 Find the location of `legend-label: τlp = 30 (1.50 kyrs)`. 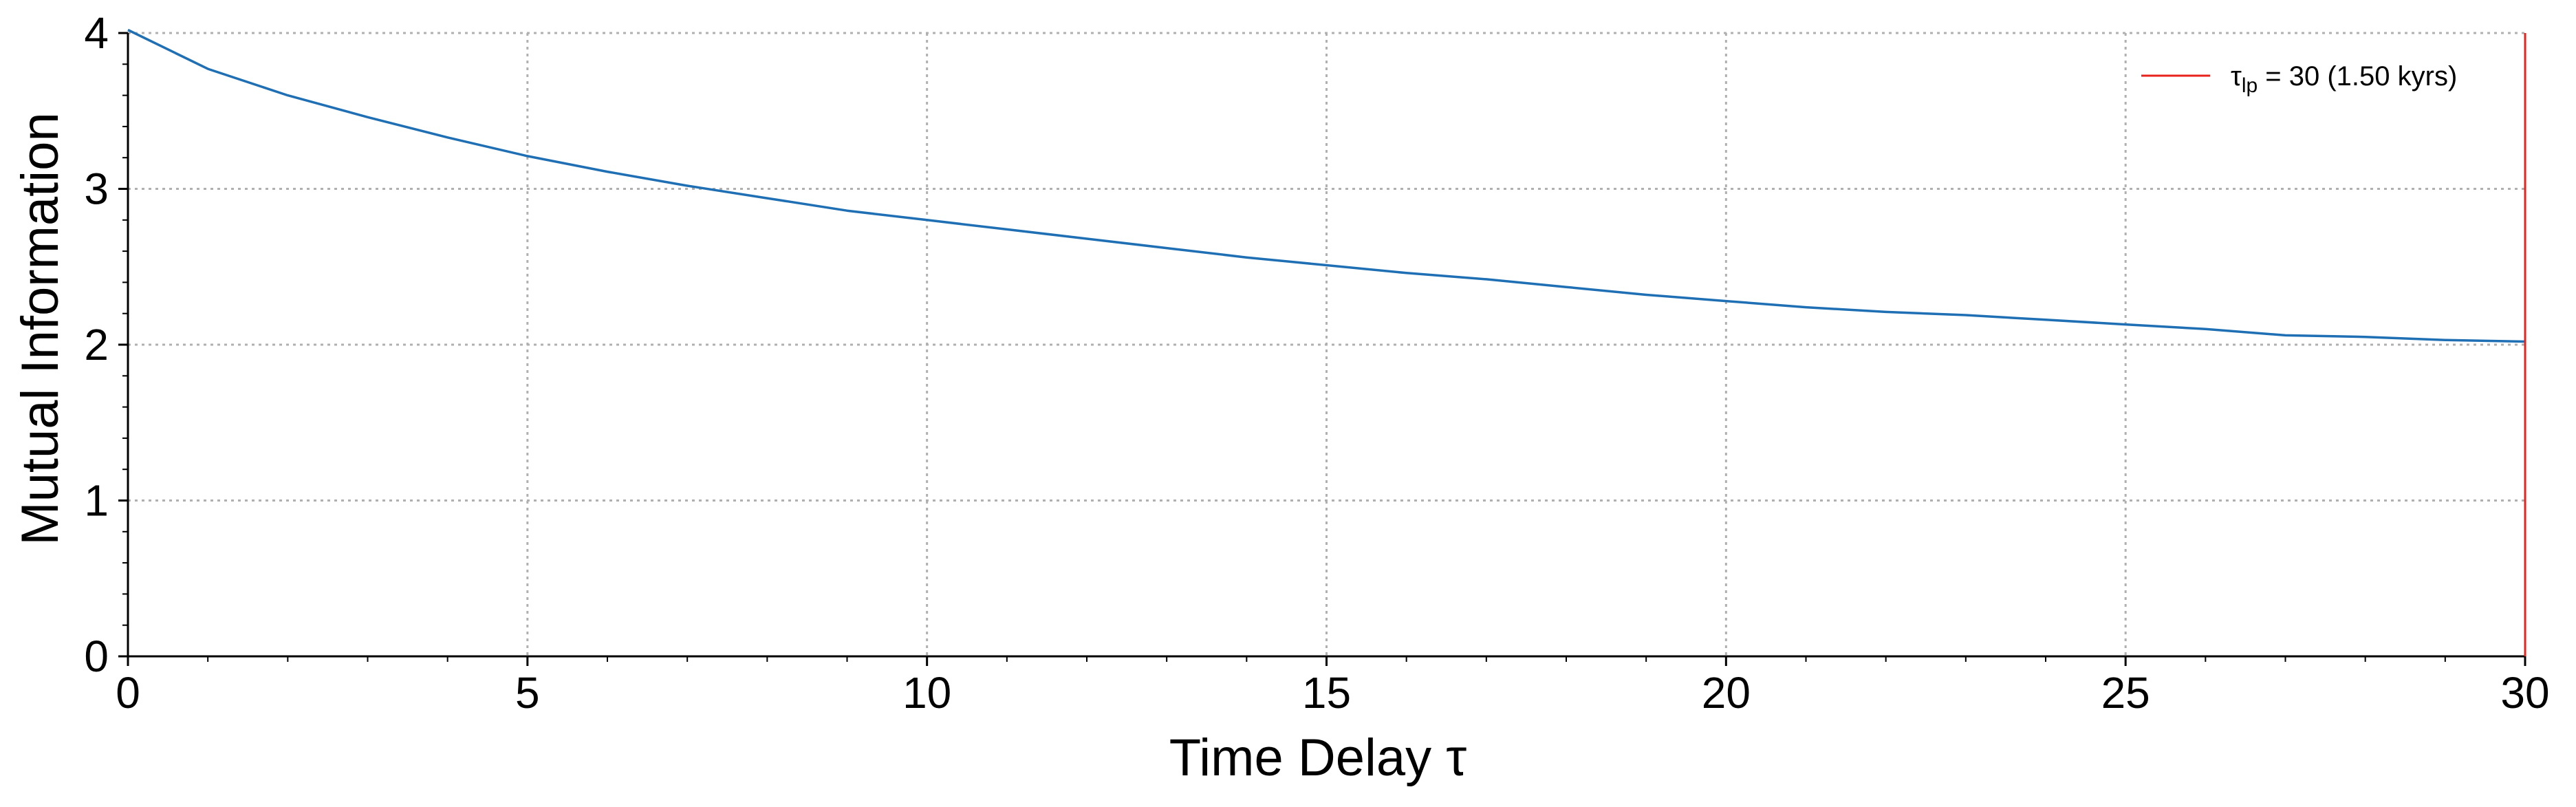

legend-label: τlp = 30 (1.50 kyrs) is located at coordinates (2344, 79).